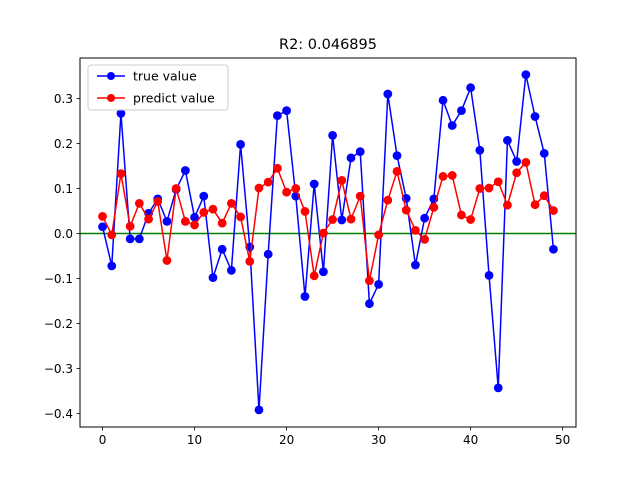 Image resolution: width=640 pixels, height=480 pixels. I want to click on chart-title: R2: 0.046895, so click(328, 45).